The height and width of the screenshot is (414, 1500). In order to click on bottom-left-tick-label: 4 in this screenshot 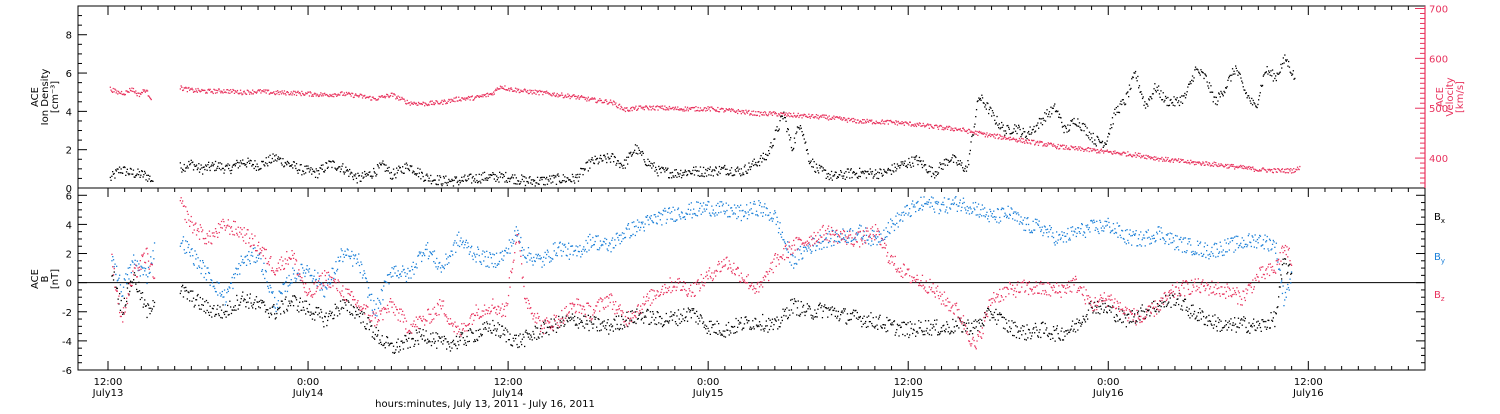, I will do `click(69, 225)`.